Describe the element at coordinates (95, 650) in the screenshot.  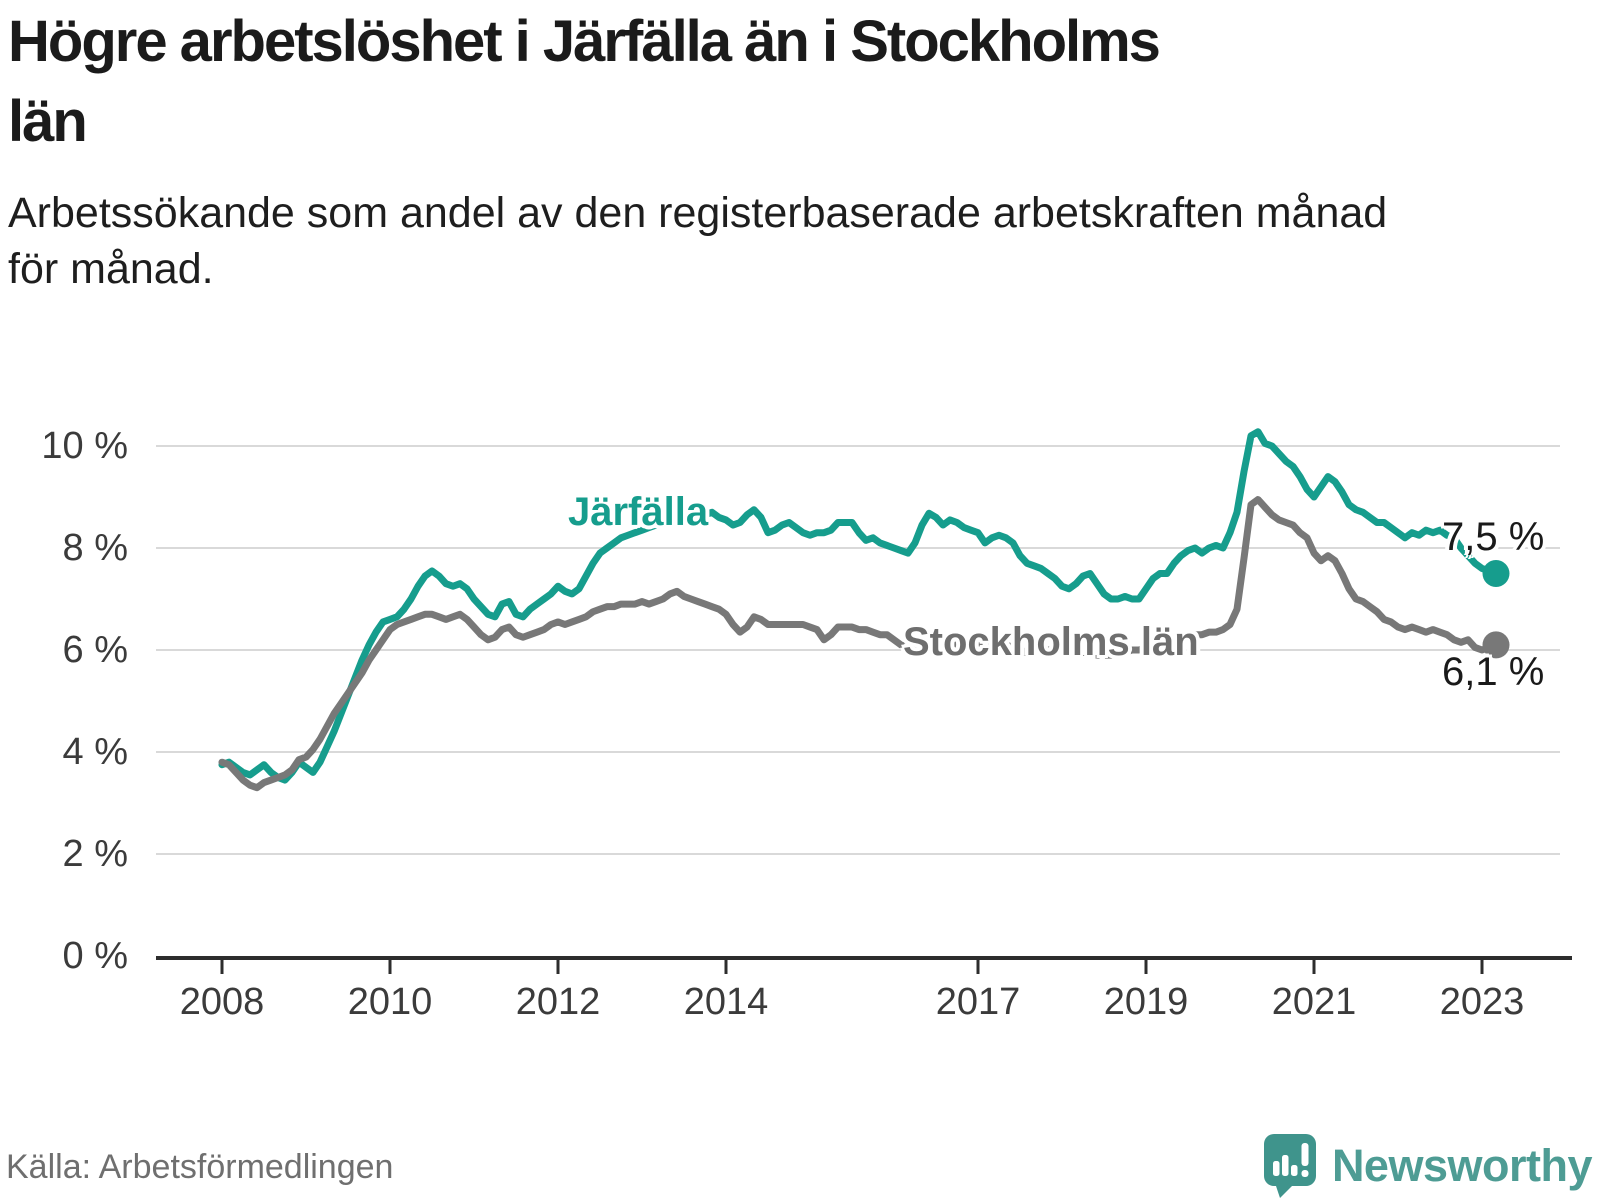
I see `y-axis-label-6: 6 %` at that location.